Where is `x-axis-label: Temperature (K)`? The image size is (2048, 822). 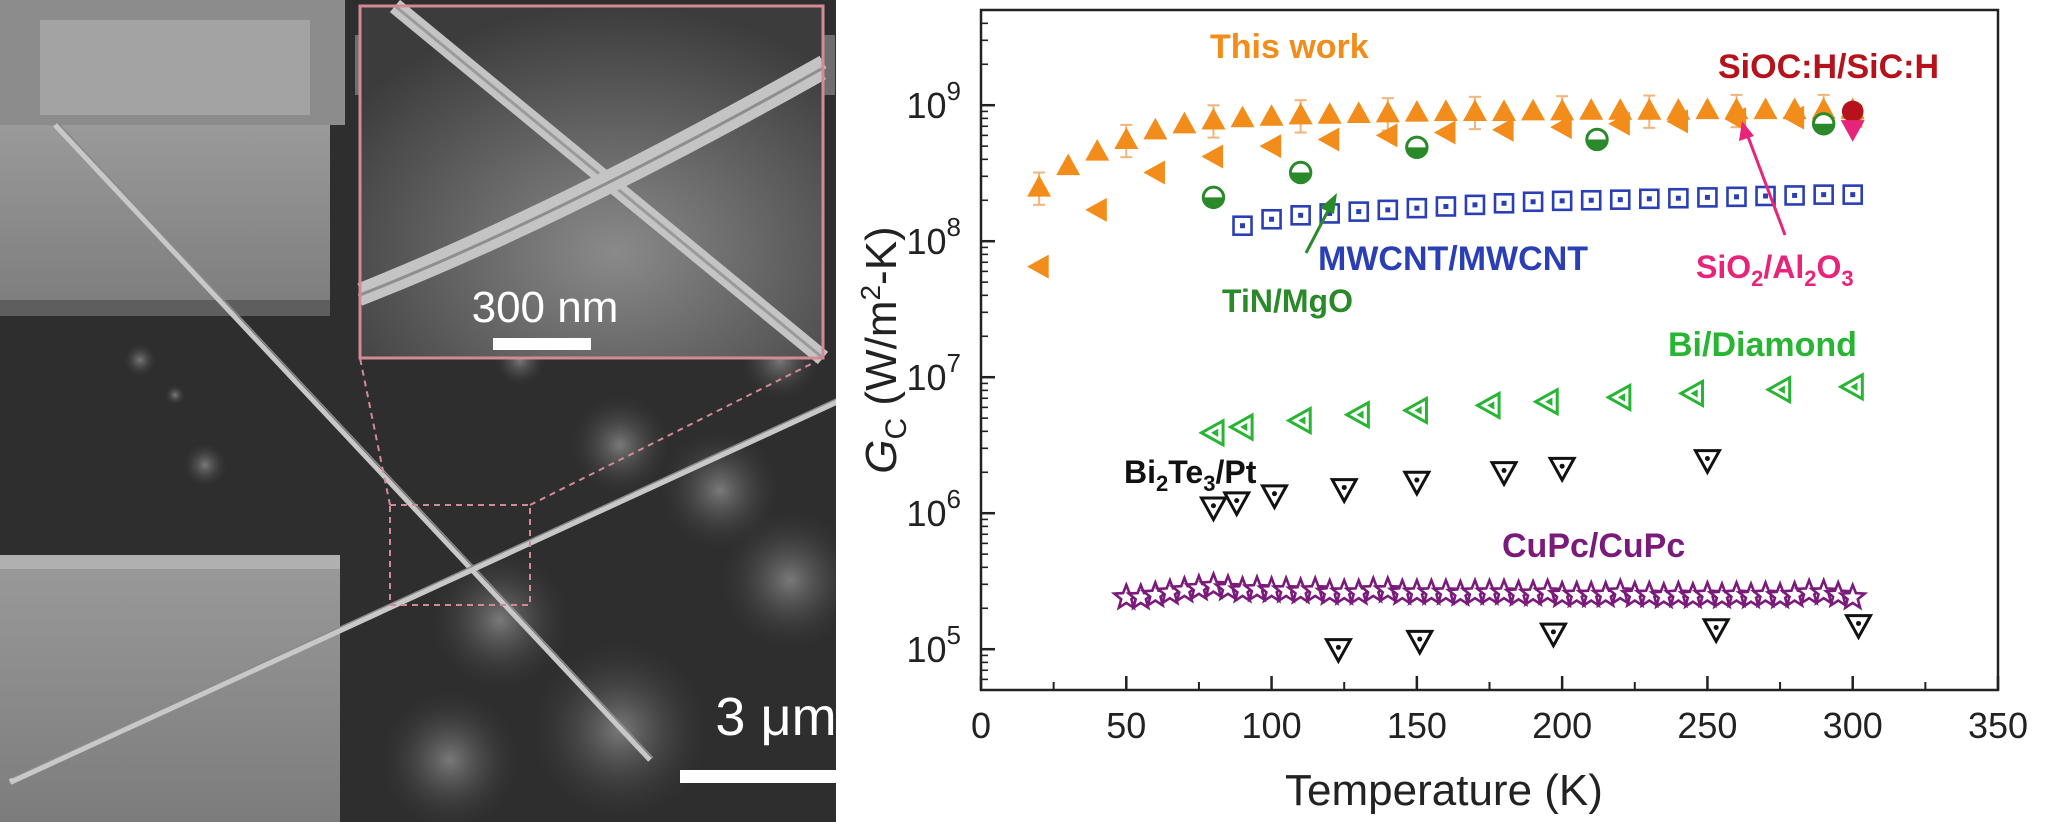 x-axis-label: Temperature (K) is located at coordinates (1444, 790).